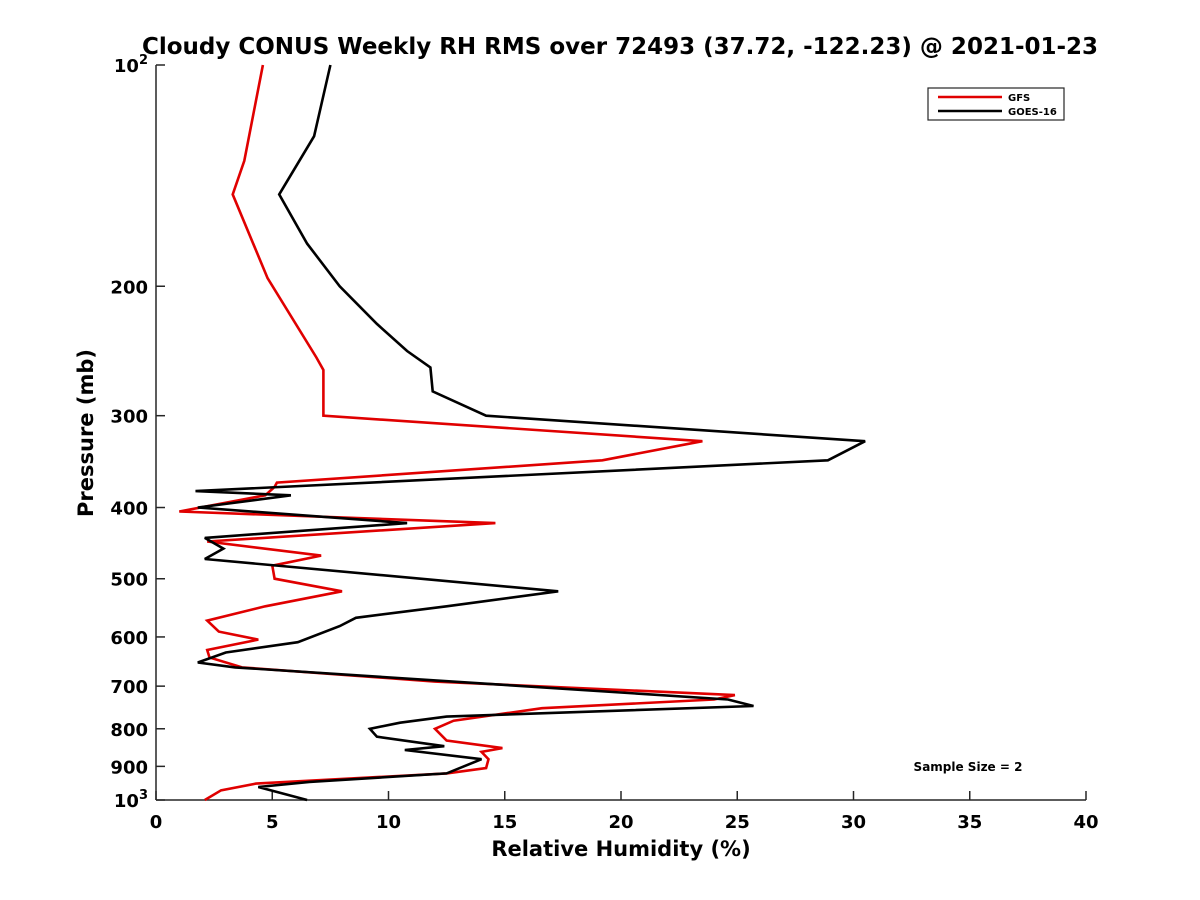  I want to click on y-tick-label: 700, so click(129, 687).